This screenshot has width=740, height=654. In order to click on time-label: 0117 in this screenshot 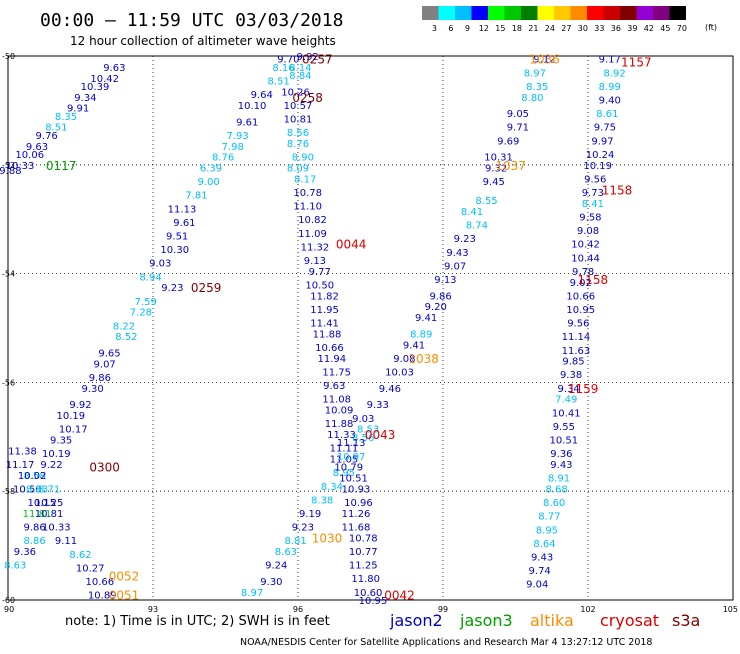, I will do `click(61, 166)`.